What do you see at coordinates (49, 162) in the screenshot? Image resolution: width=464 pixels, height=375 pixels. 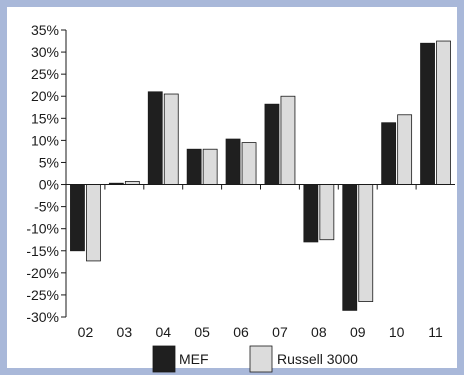 I see `y-tick-label: 5%` at bounding box center [49, 162].